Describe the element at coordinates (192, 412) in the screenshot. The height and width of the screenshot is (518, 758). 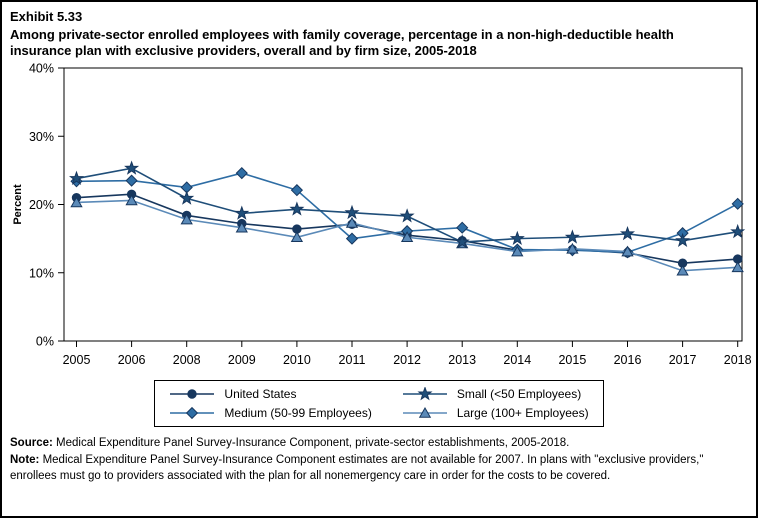
I see `diamond-marker-icon` at that location.